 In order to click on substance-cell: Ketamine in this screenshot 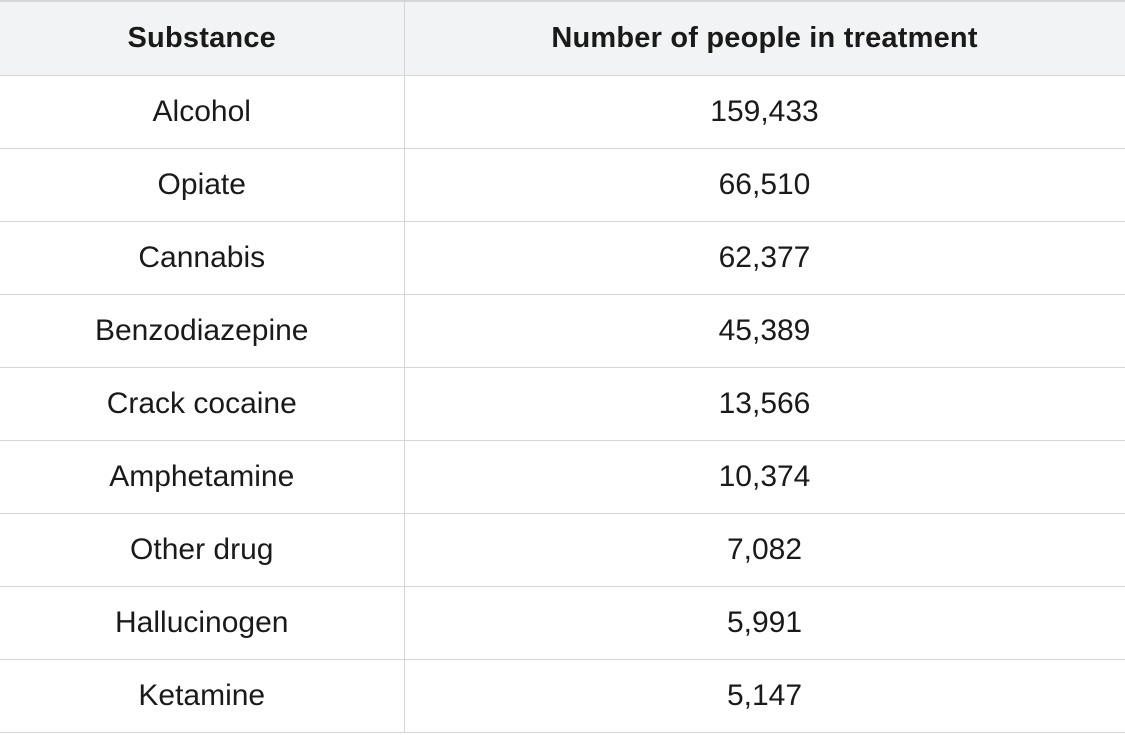, I will do `click(202, 696)`.